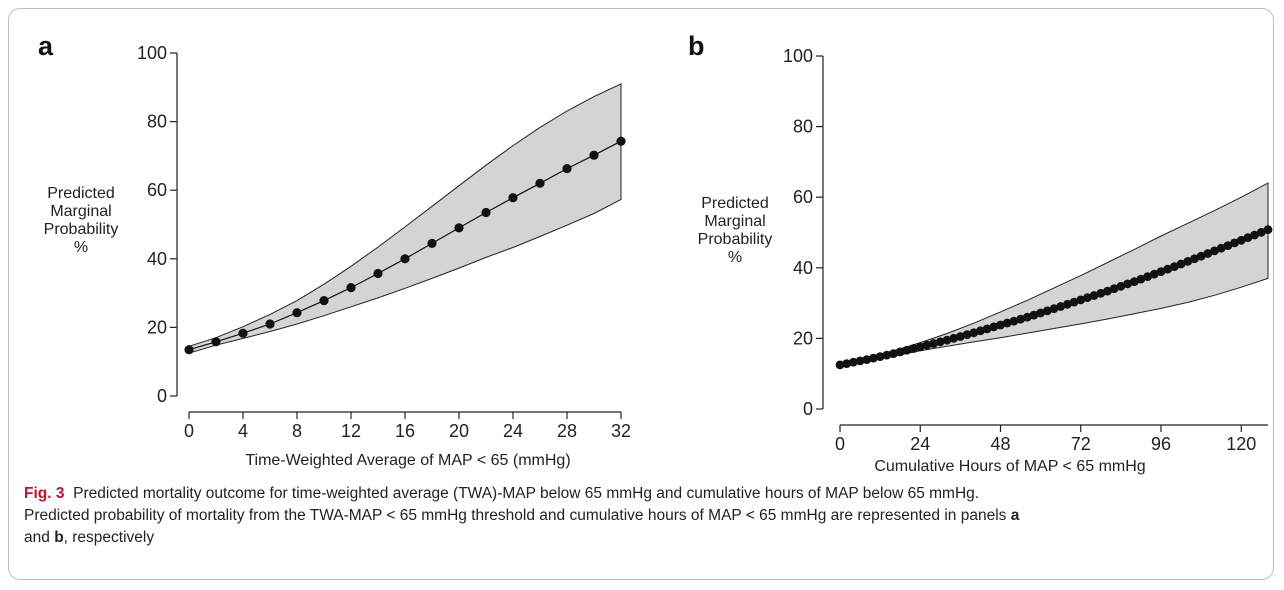 This screenshot has width=1284, height=590. I want to click on caption-fig-label: Fig. 3, so click(44, 493).